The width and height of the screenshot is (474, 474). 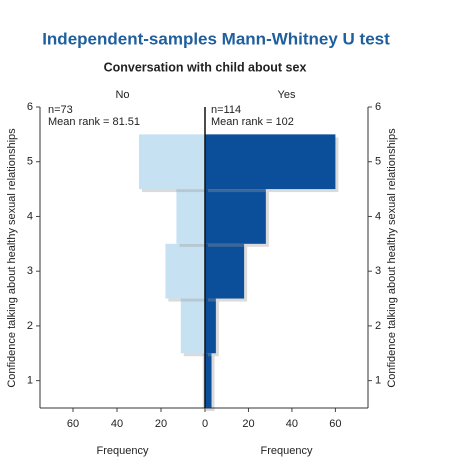 I want to click on annotation: n=114, so click(x=226, y=110).